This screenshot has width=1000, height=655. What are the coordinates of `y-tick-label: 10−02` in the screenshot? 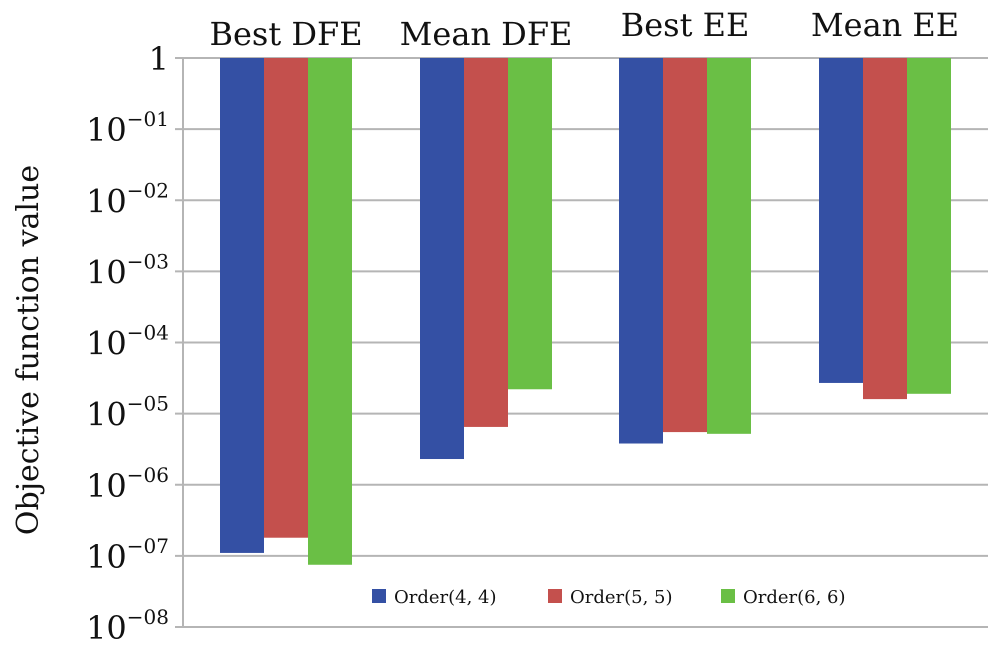 It's located at (127, 199).